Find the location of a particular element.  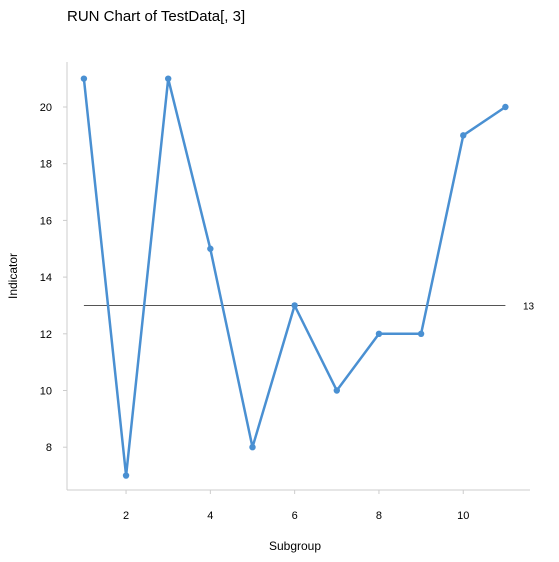

x-tick-label: 2 is located at coordinates (126, 516).